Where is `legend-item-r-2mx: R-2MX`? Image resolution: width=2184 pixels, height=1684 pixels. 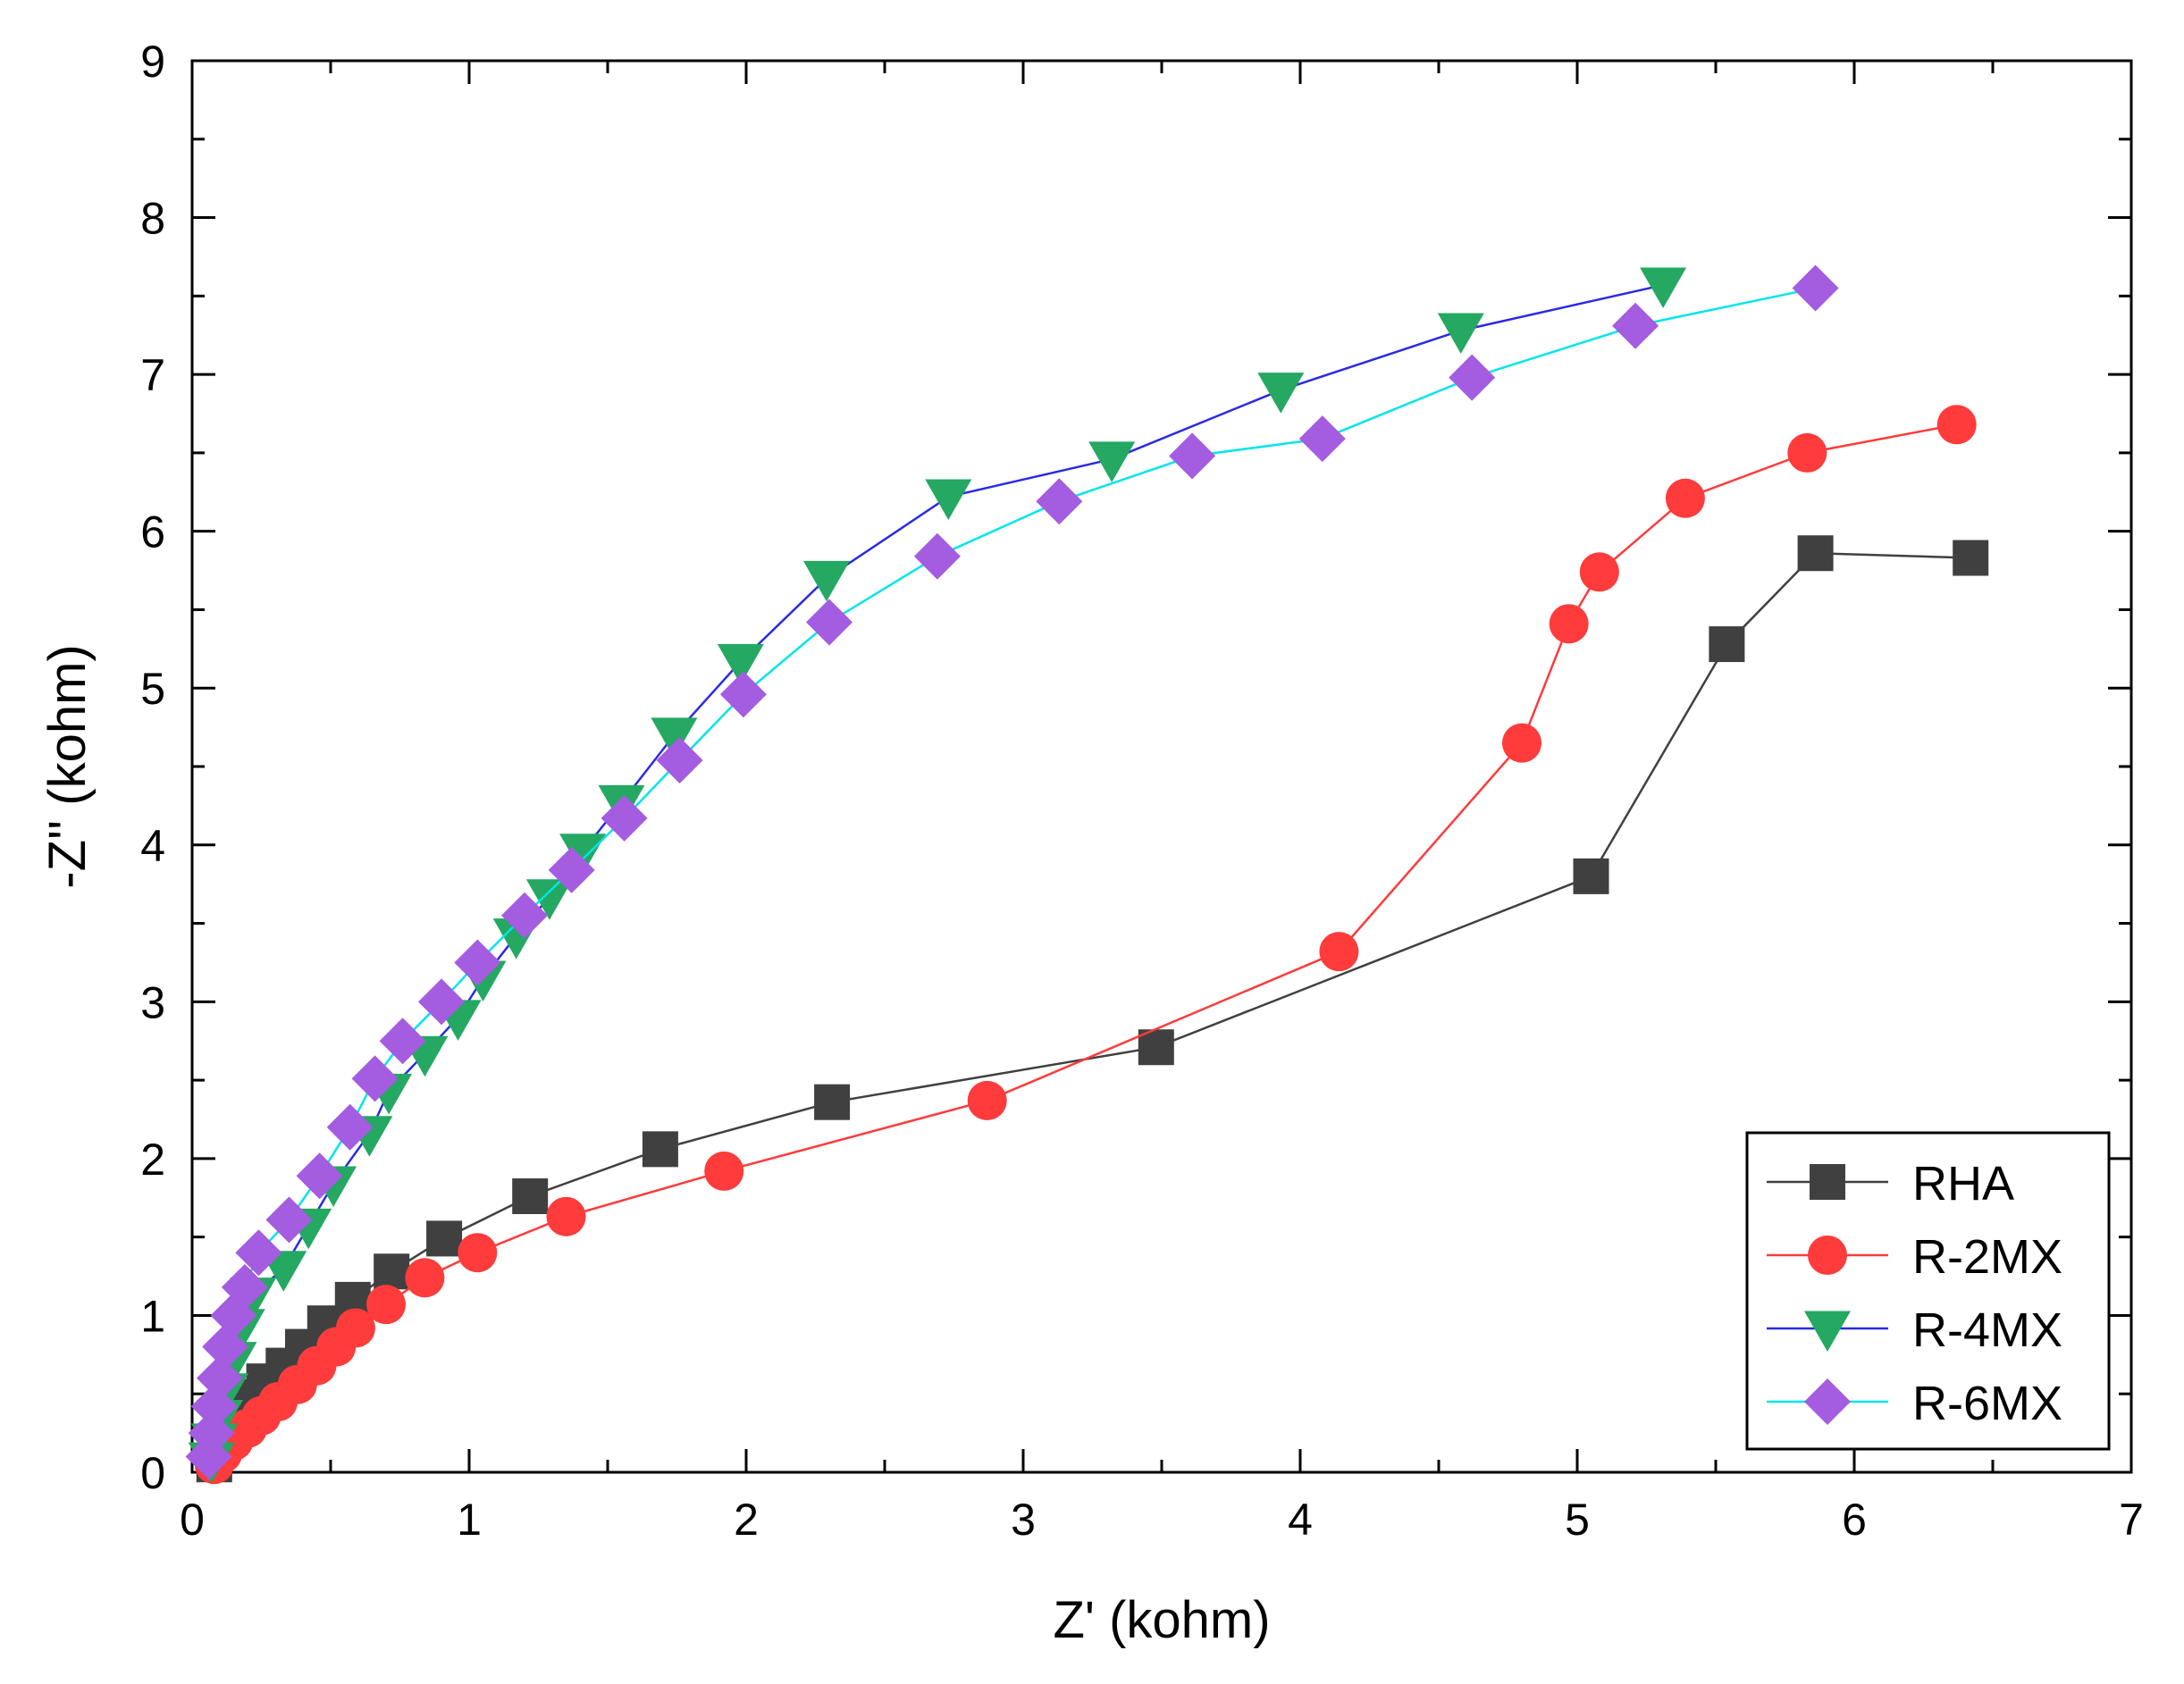 legend-item-r-2mx: R-2MX is located at coordinates (1914, 1257).